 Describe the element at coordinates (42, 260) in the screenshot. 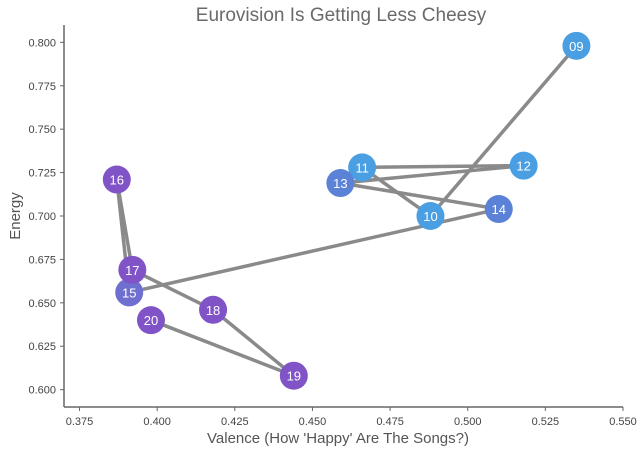

I see `y-tick-label: 0.675` at that location.